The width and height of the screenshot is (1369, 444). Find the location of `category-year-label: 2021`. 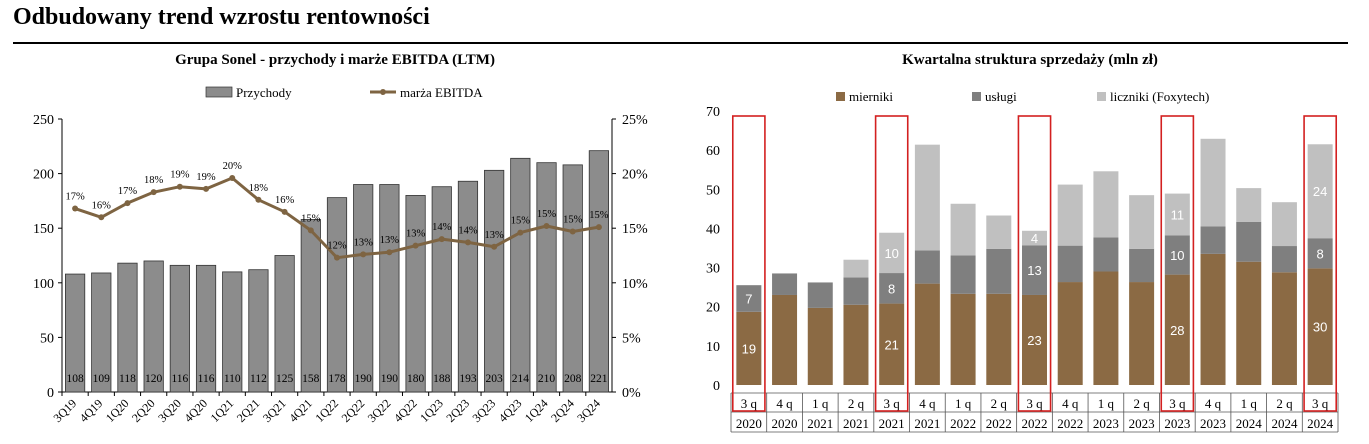

category-year-label: 2021 is located at coordinates (856, 423).